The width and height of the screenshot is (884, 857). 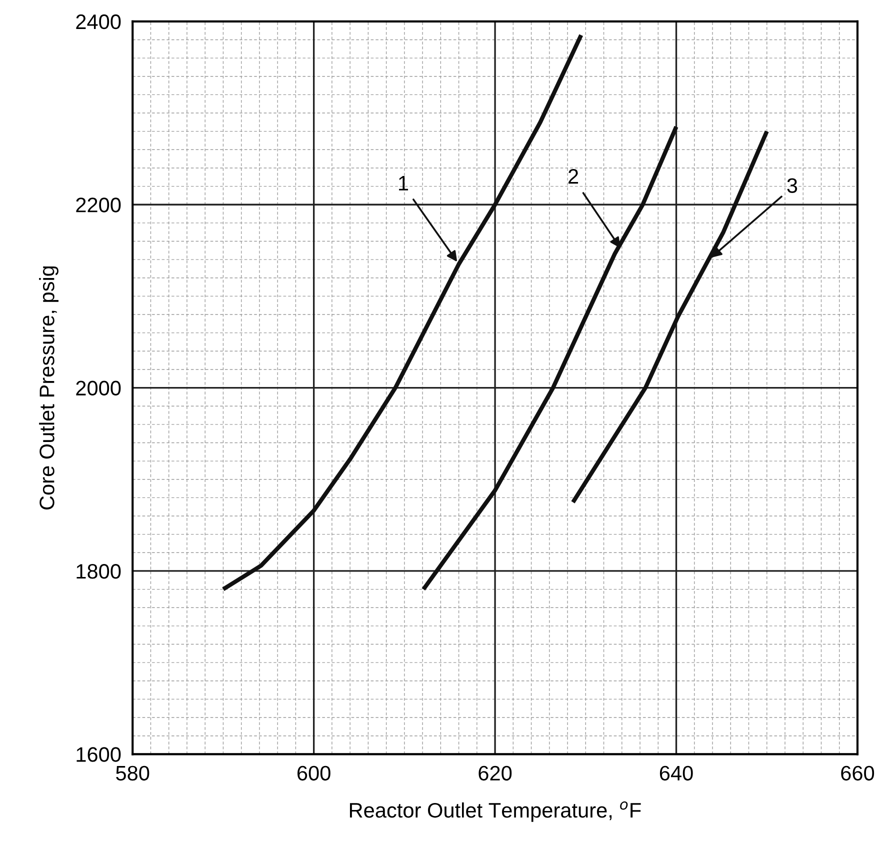 I want to click on x-tick-label: 580, so click(x=133, y=773).